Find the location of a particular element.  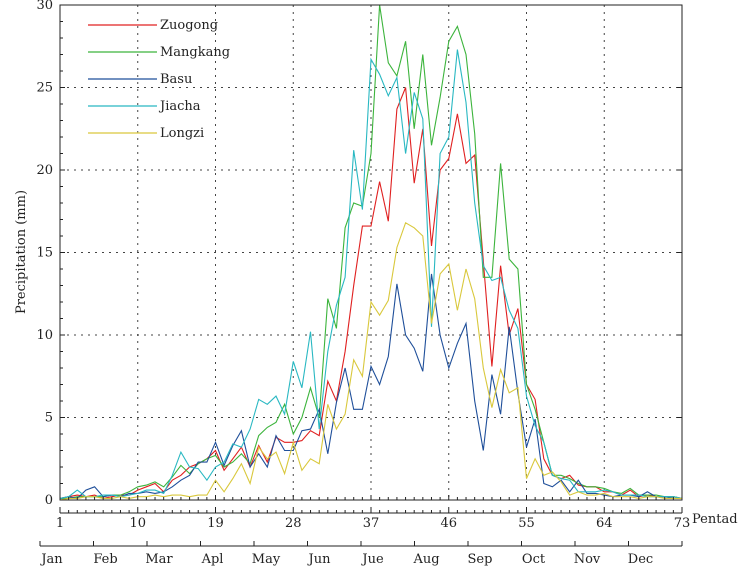

month-label: Mar is located at coordinates (159, 559).